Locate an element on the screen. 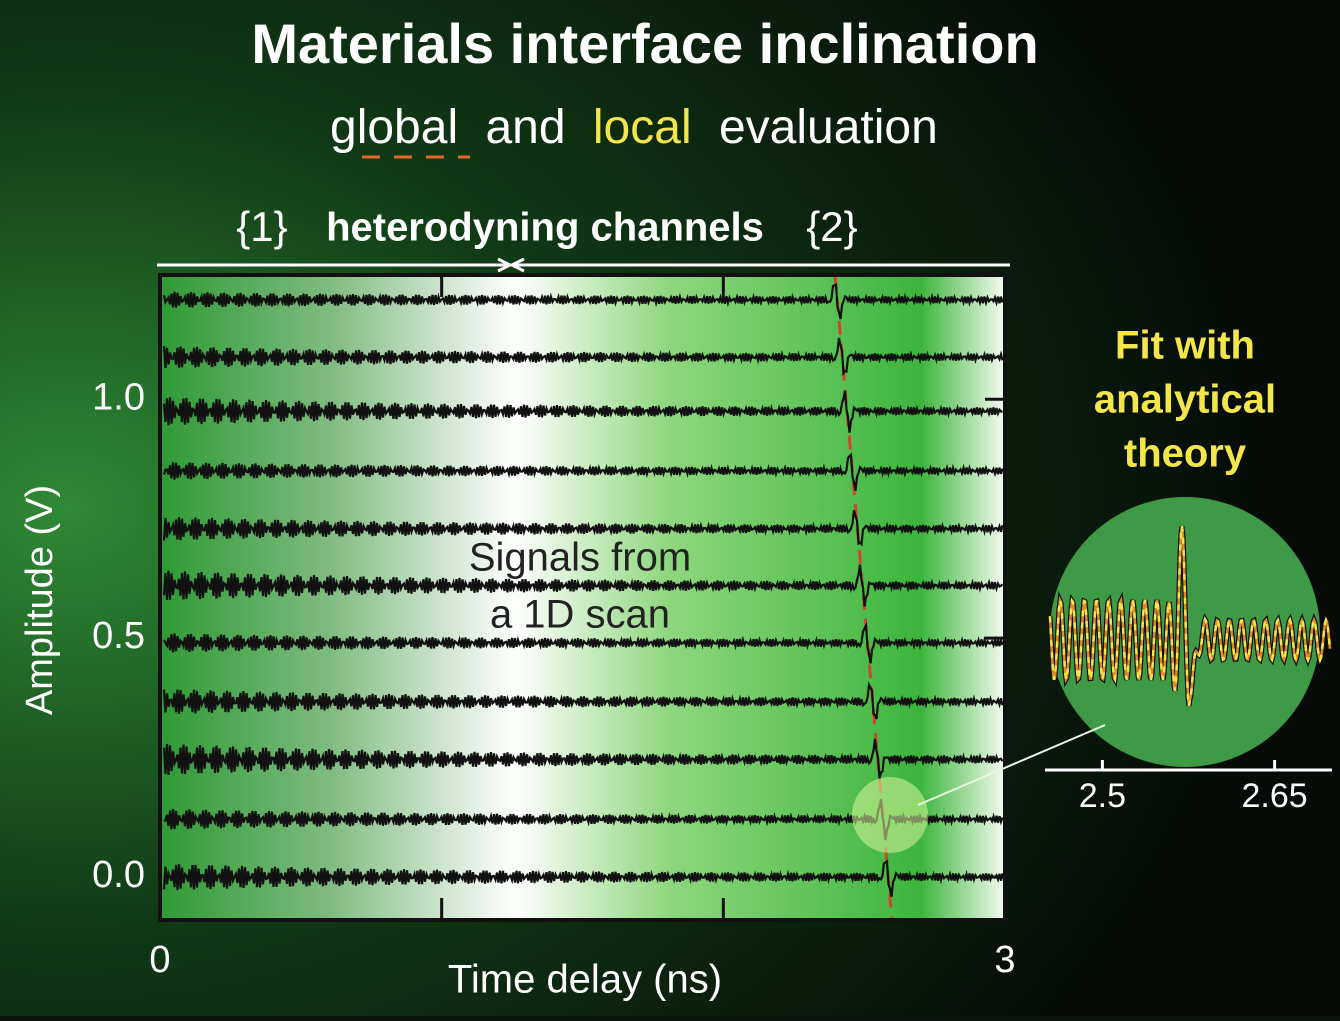  annotation: a 1D scan is located at coordinates (580, 615).